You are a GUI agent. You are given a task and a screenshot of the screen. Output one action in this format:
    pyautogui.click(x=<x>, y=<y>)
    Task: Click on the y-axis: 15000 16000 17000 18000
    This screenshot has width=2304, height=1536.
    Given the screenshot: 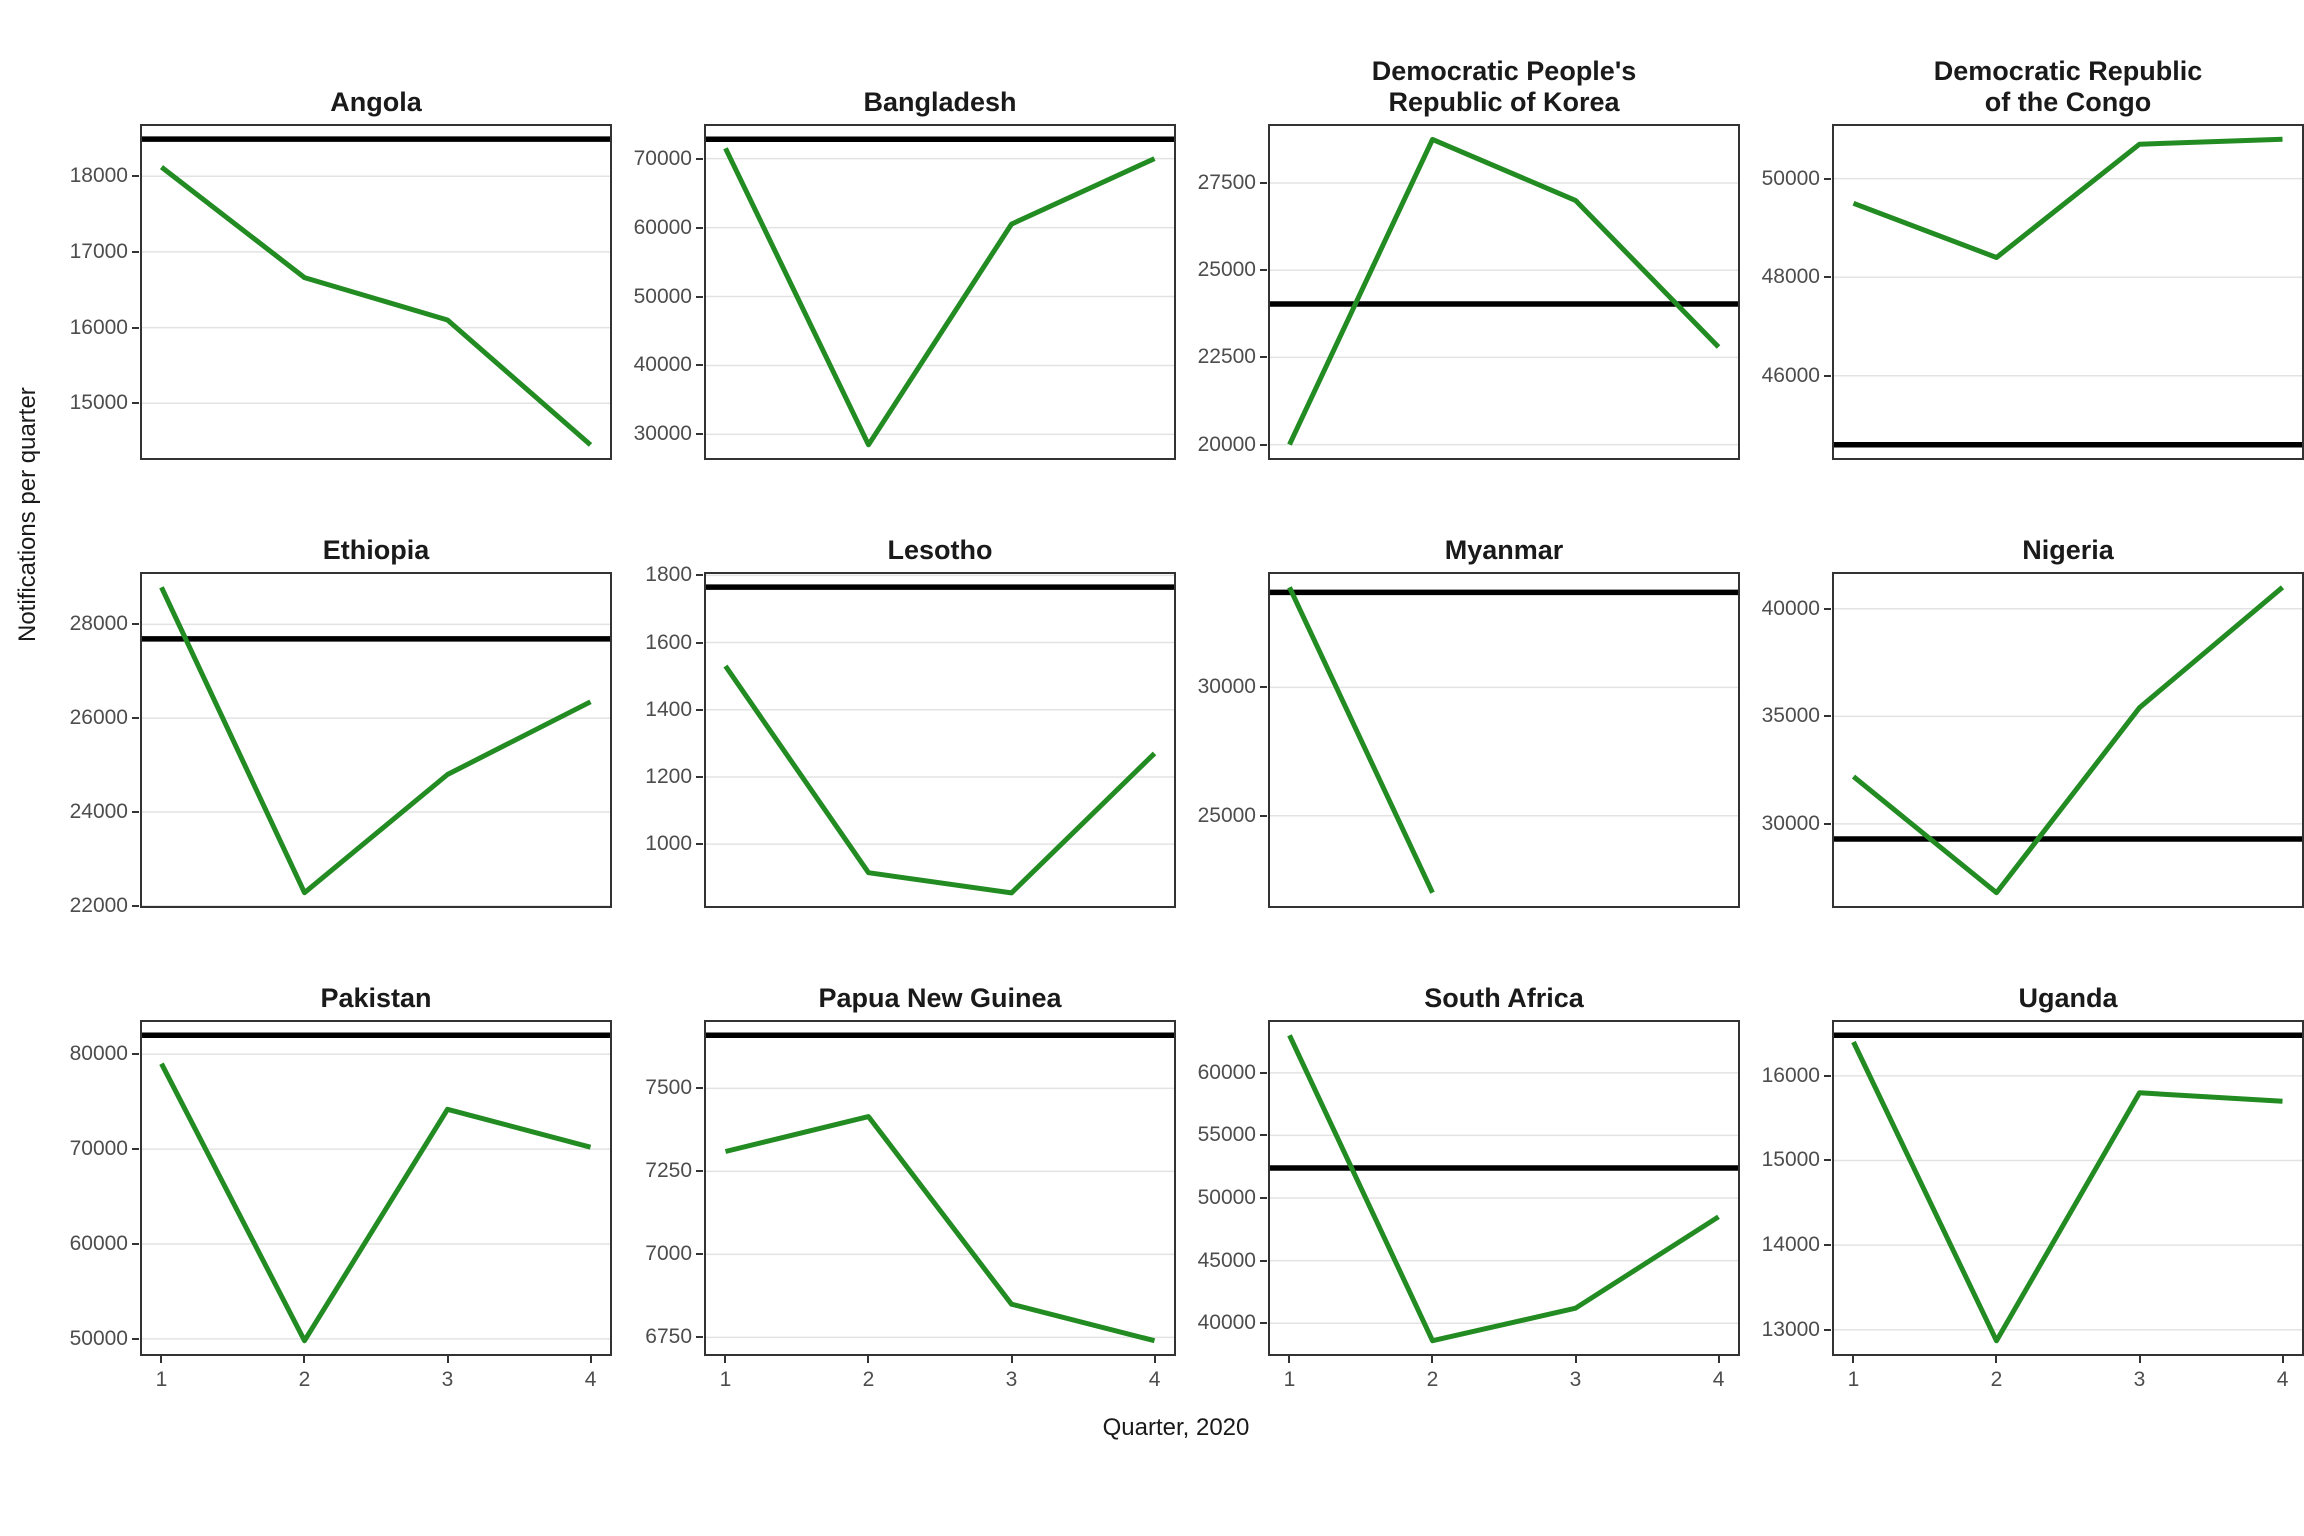 What is the action you would take?
    pyautogui.click(x=94, y=292)
    